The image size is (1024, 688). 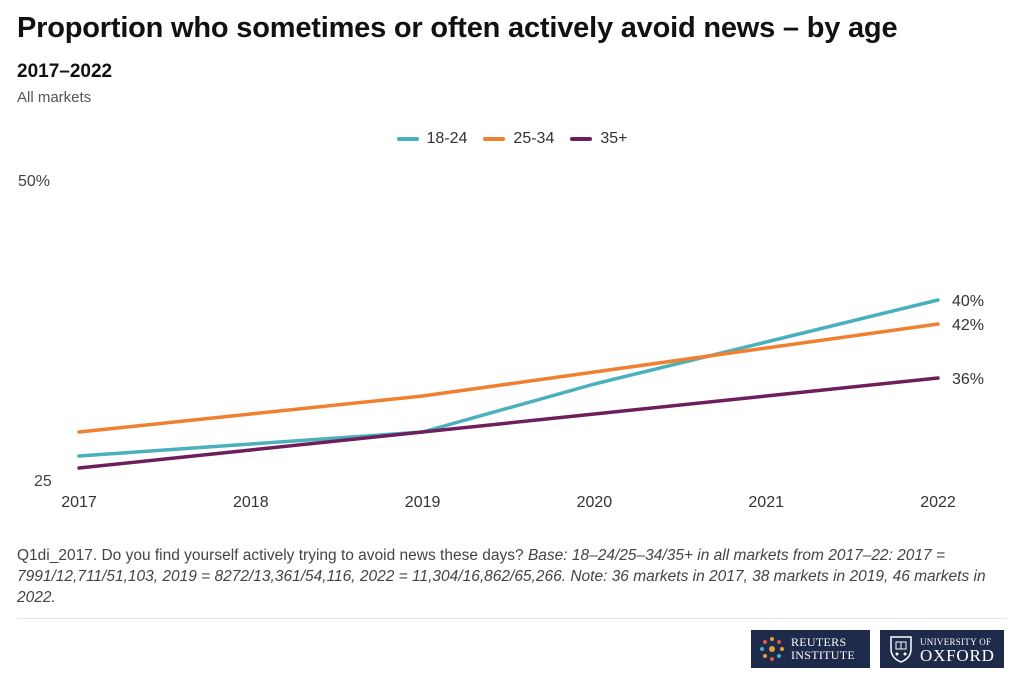 What do you see at coordinates (968, 325) in the screenshot?
I see `end-label-25-34: 42%` at bounding box center [968, 325].